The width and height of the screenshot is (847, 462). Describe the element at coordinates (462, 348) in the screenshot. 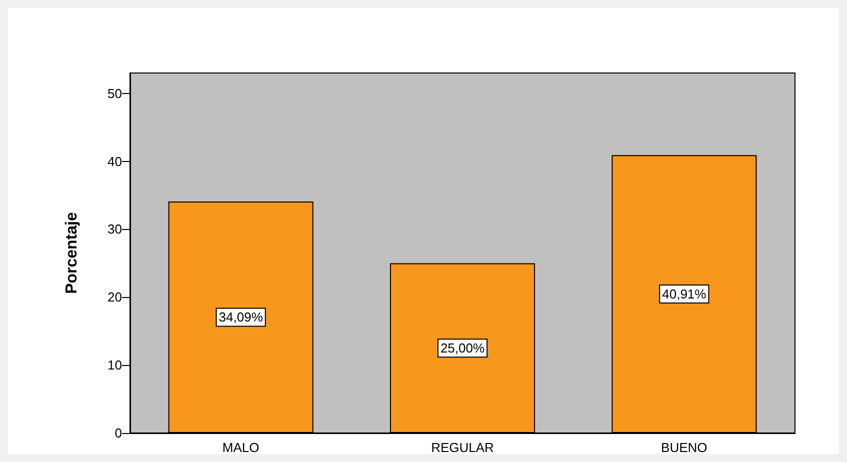

I see `data-label: 25,00%` at that location.